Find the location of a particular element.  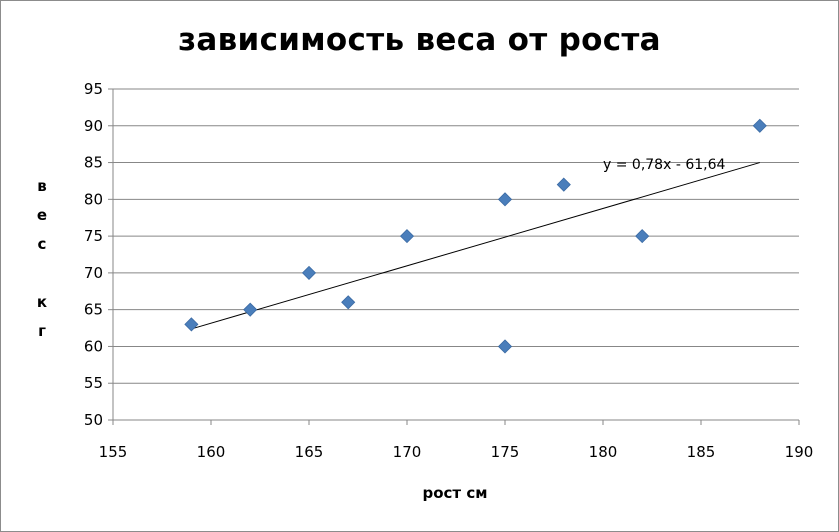

trendline-equation: y = 0,78x - 61,64 is located at coordinates (664, 165).